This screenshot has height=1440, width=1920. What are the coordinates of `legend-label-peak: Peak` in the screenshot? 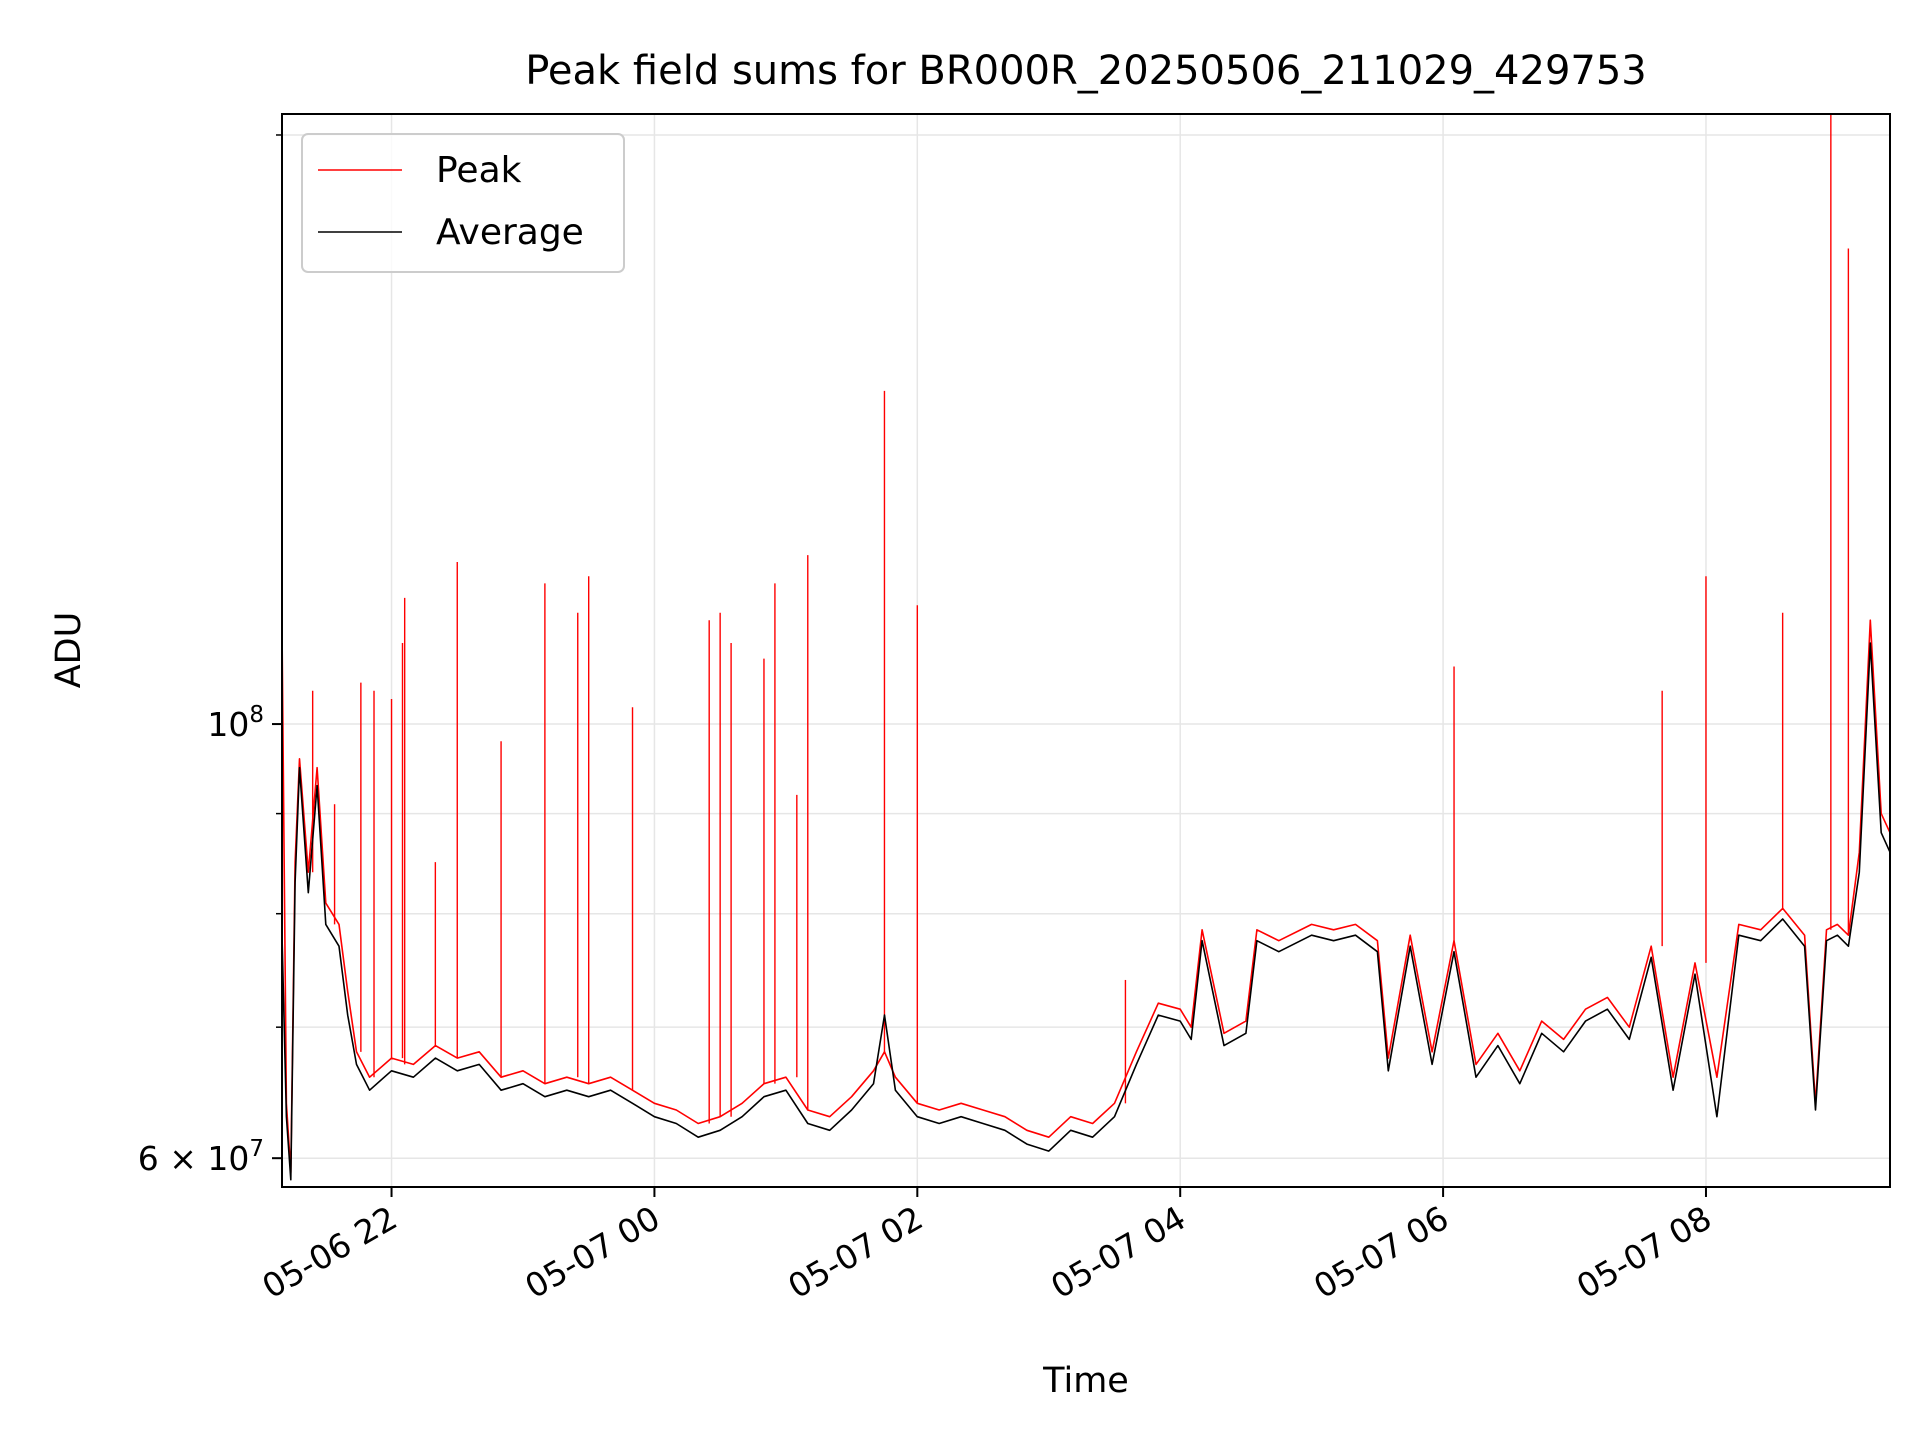 It's located at (479, 170).